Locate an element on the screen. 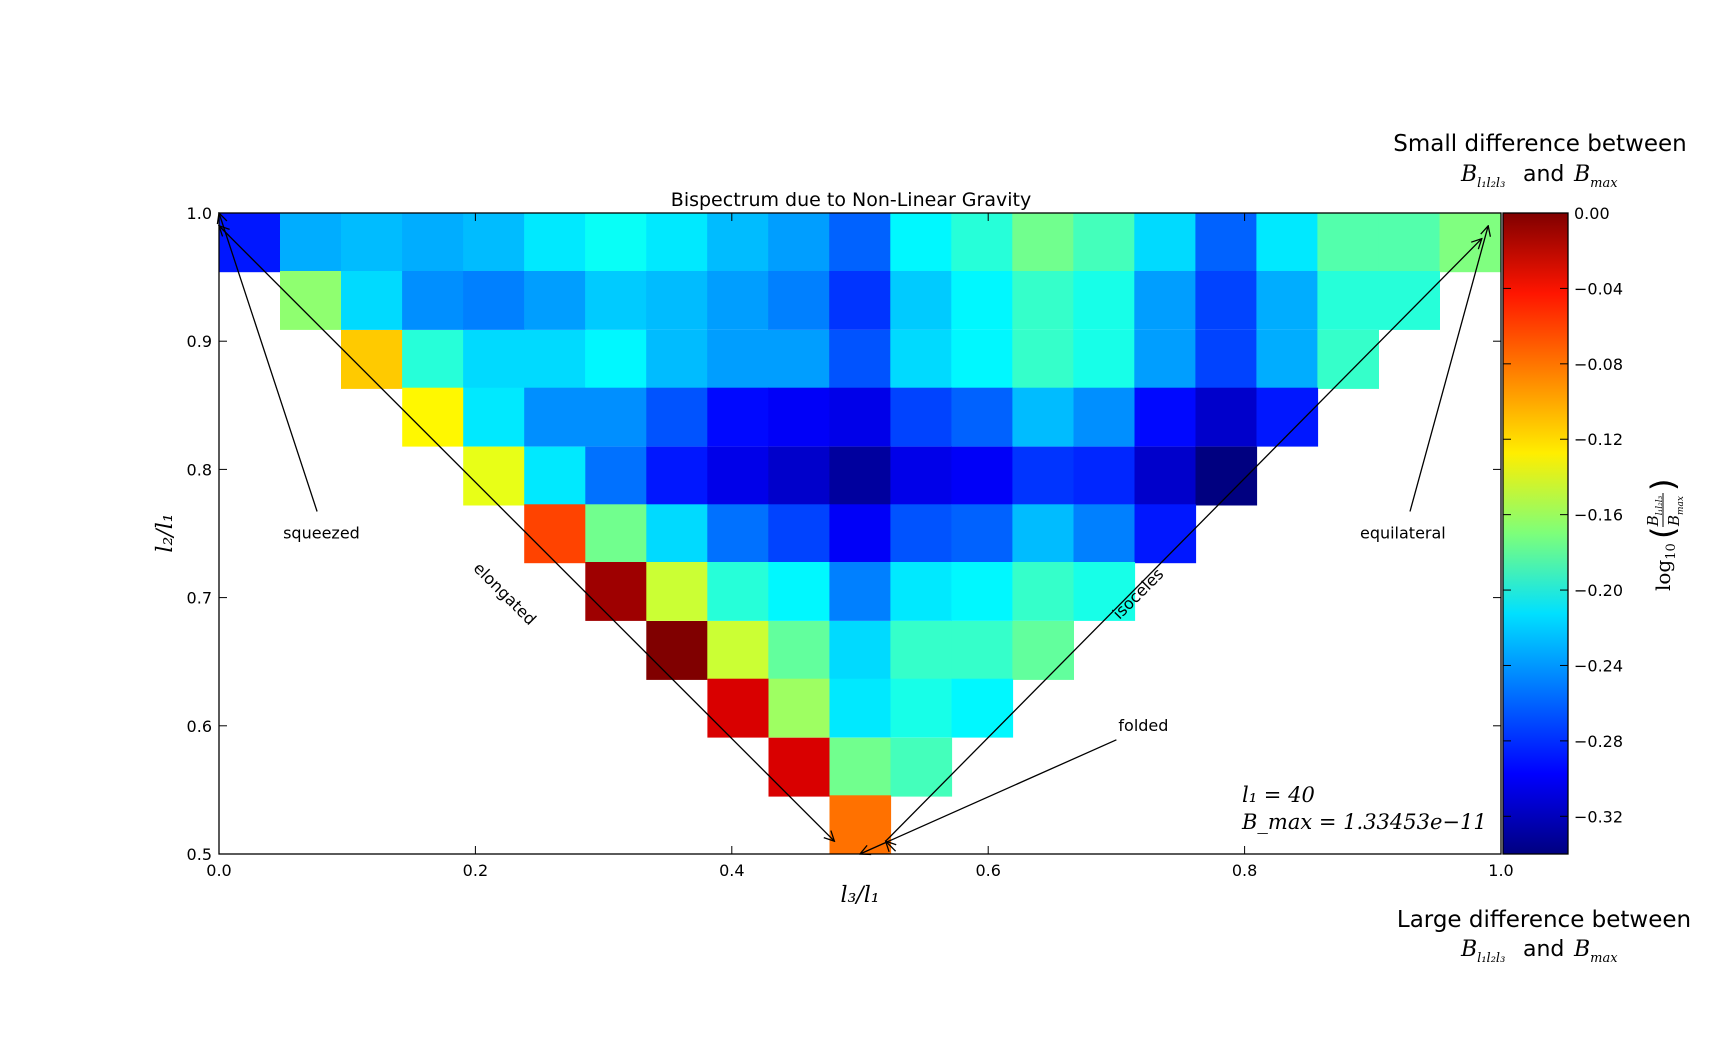 The height and width of the screenshot is (1052, 1718). colorbar-bottom-note-line1: Large difference between is located at coordinates (1544, 920).